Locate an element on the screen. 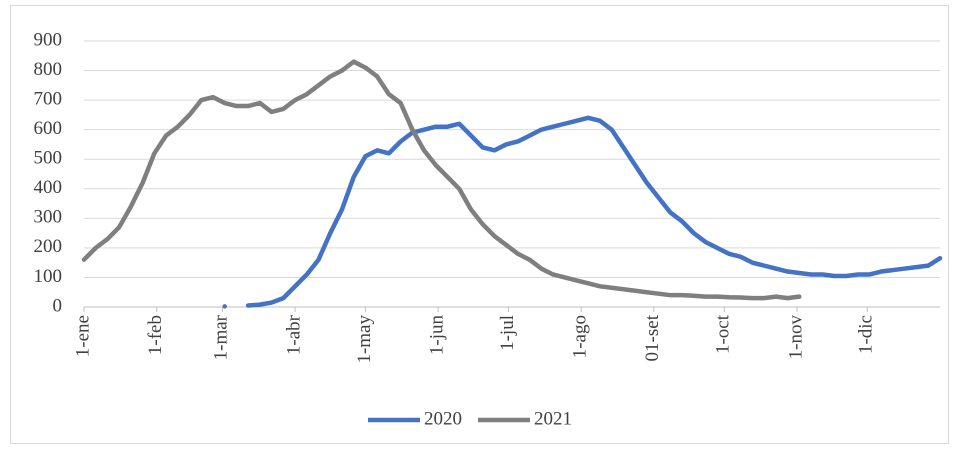 This screenshot has height=450, width=956. x-tick-label: 1-may is located at coordinates (364, 339).